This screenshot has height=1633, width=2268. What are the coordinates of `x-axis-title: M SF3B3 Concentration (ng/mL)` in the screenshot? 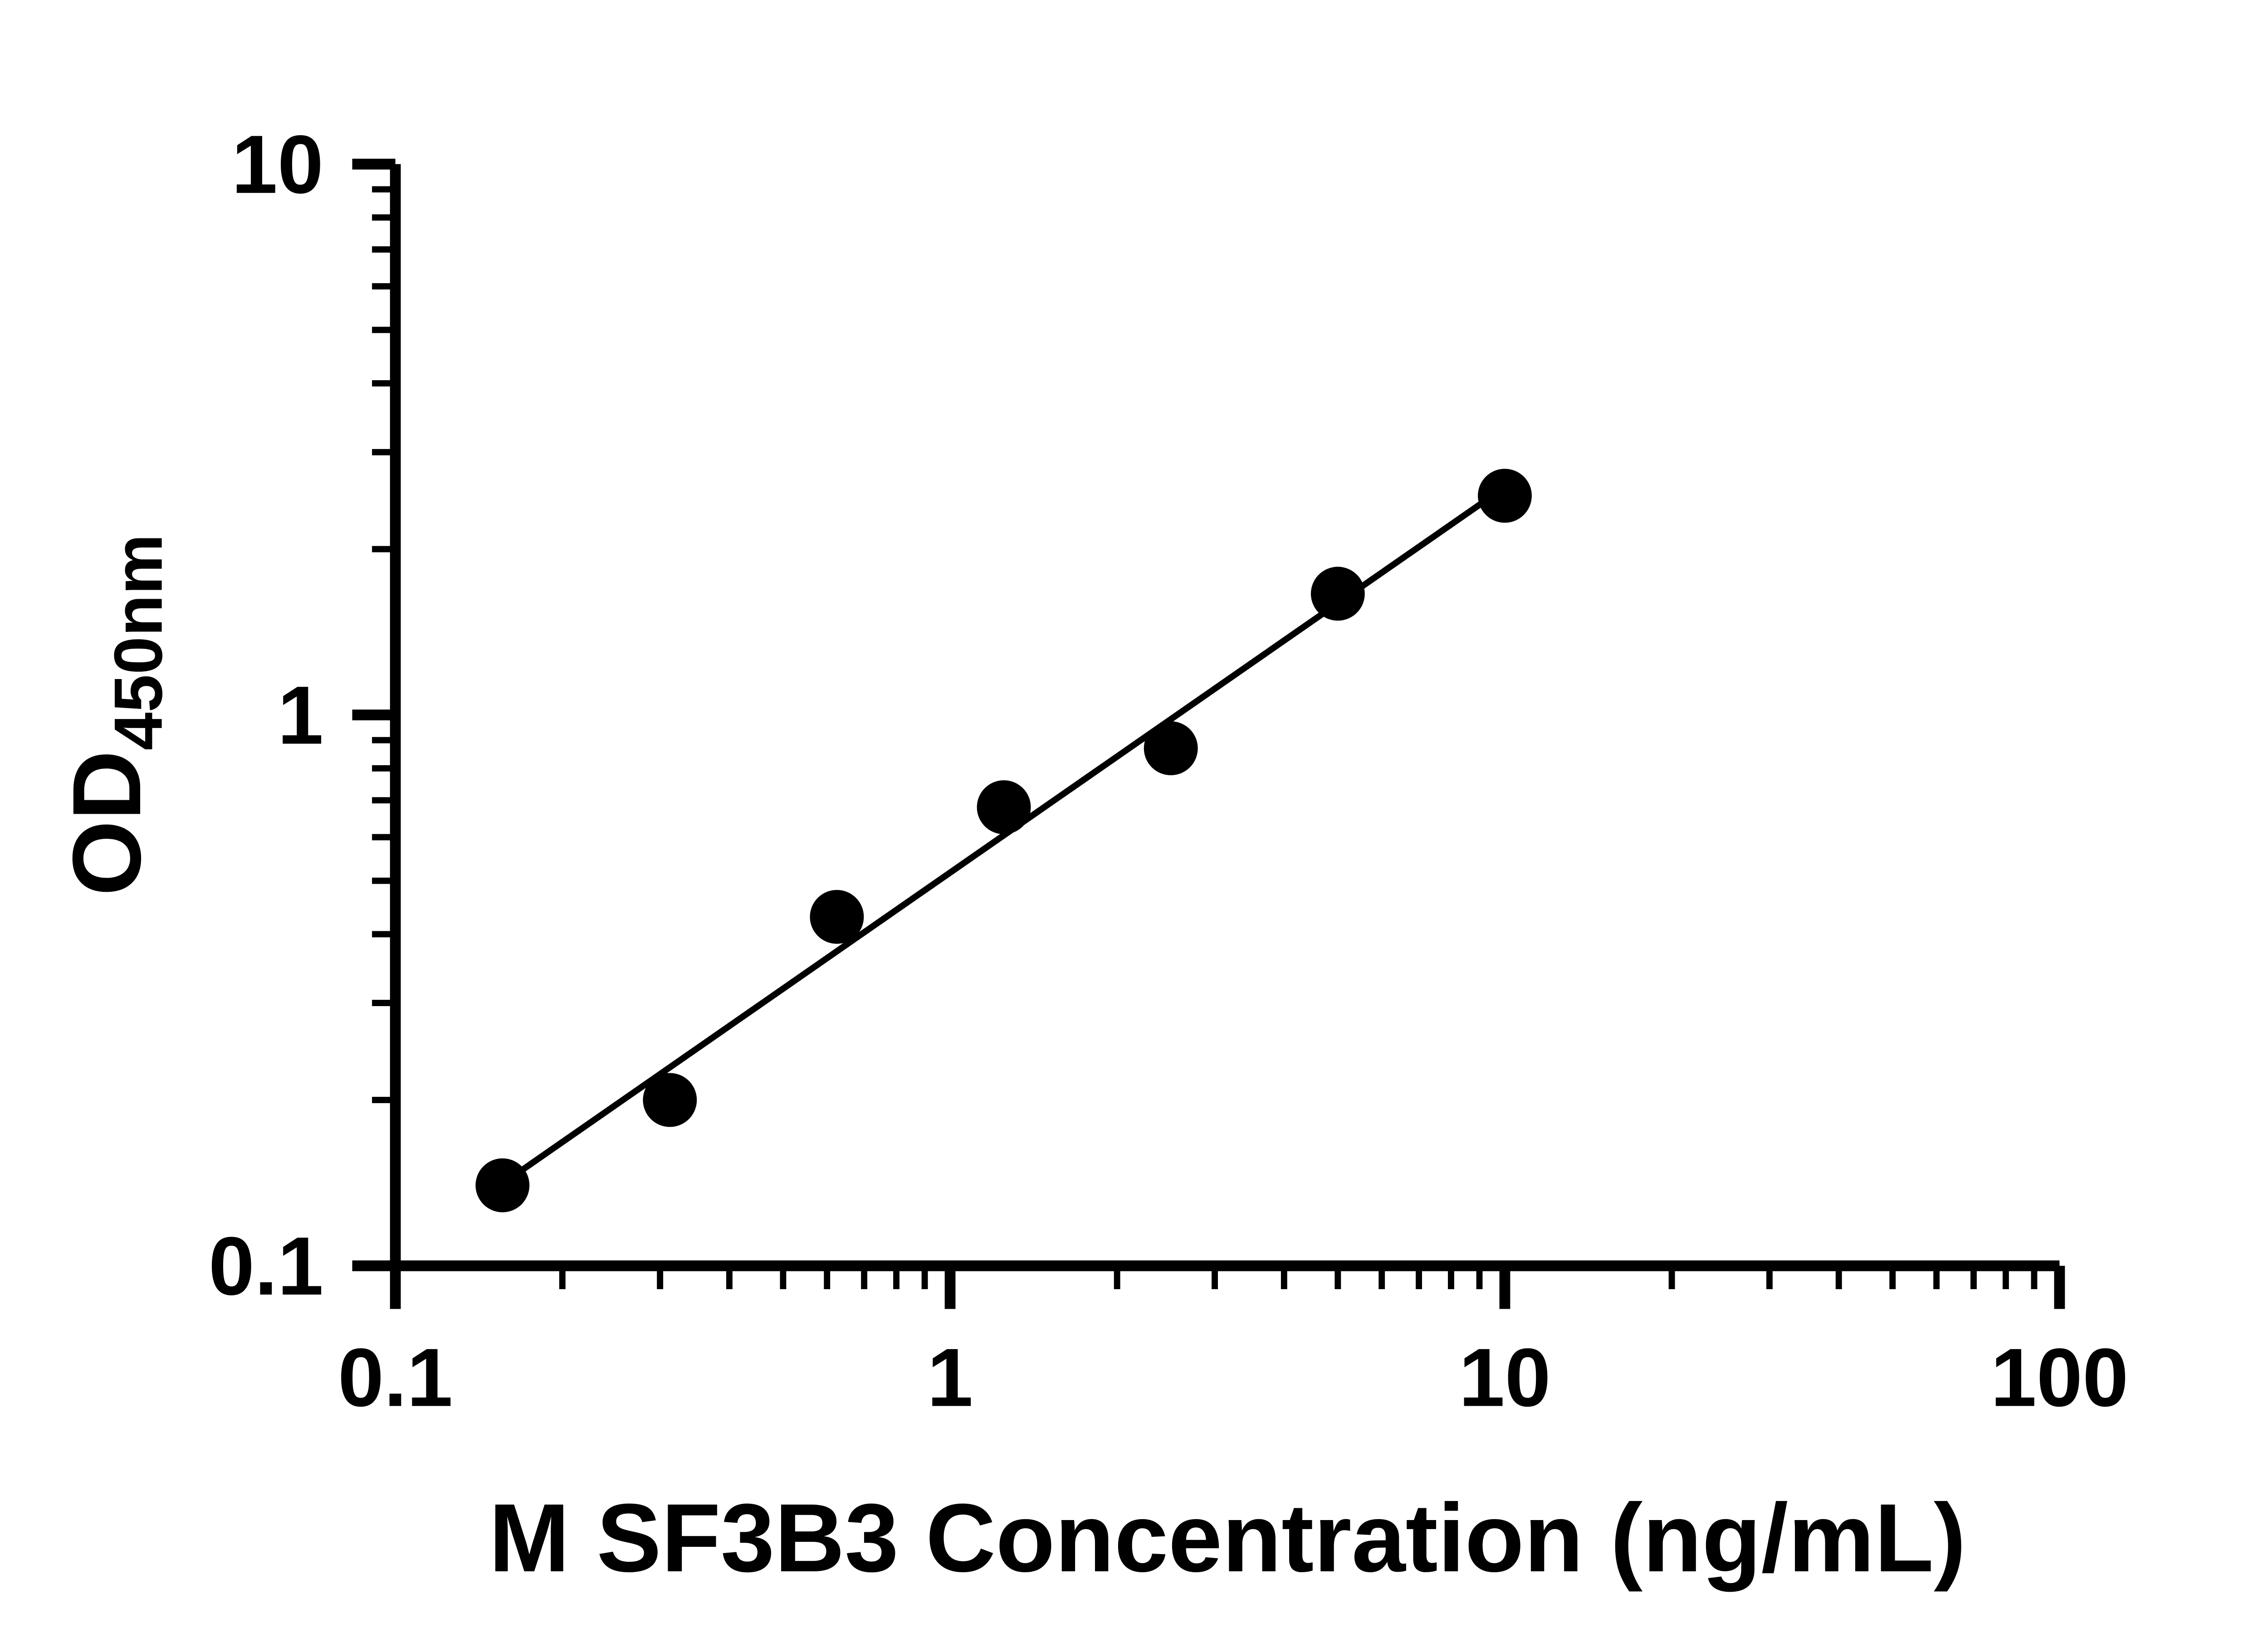 It's located at (1228, 1538).